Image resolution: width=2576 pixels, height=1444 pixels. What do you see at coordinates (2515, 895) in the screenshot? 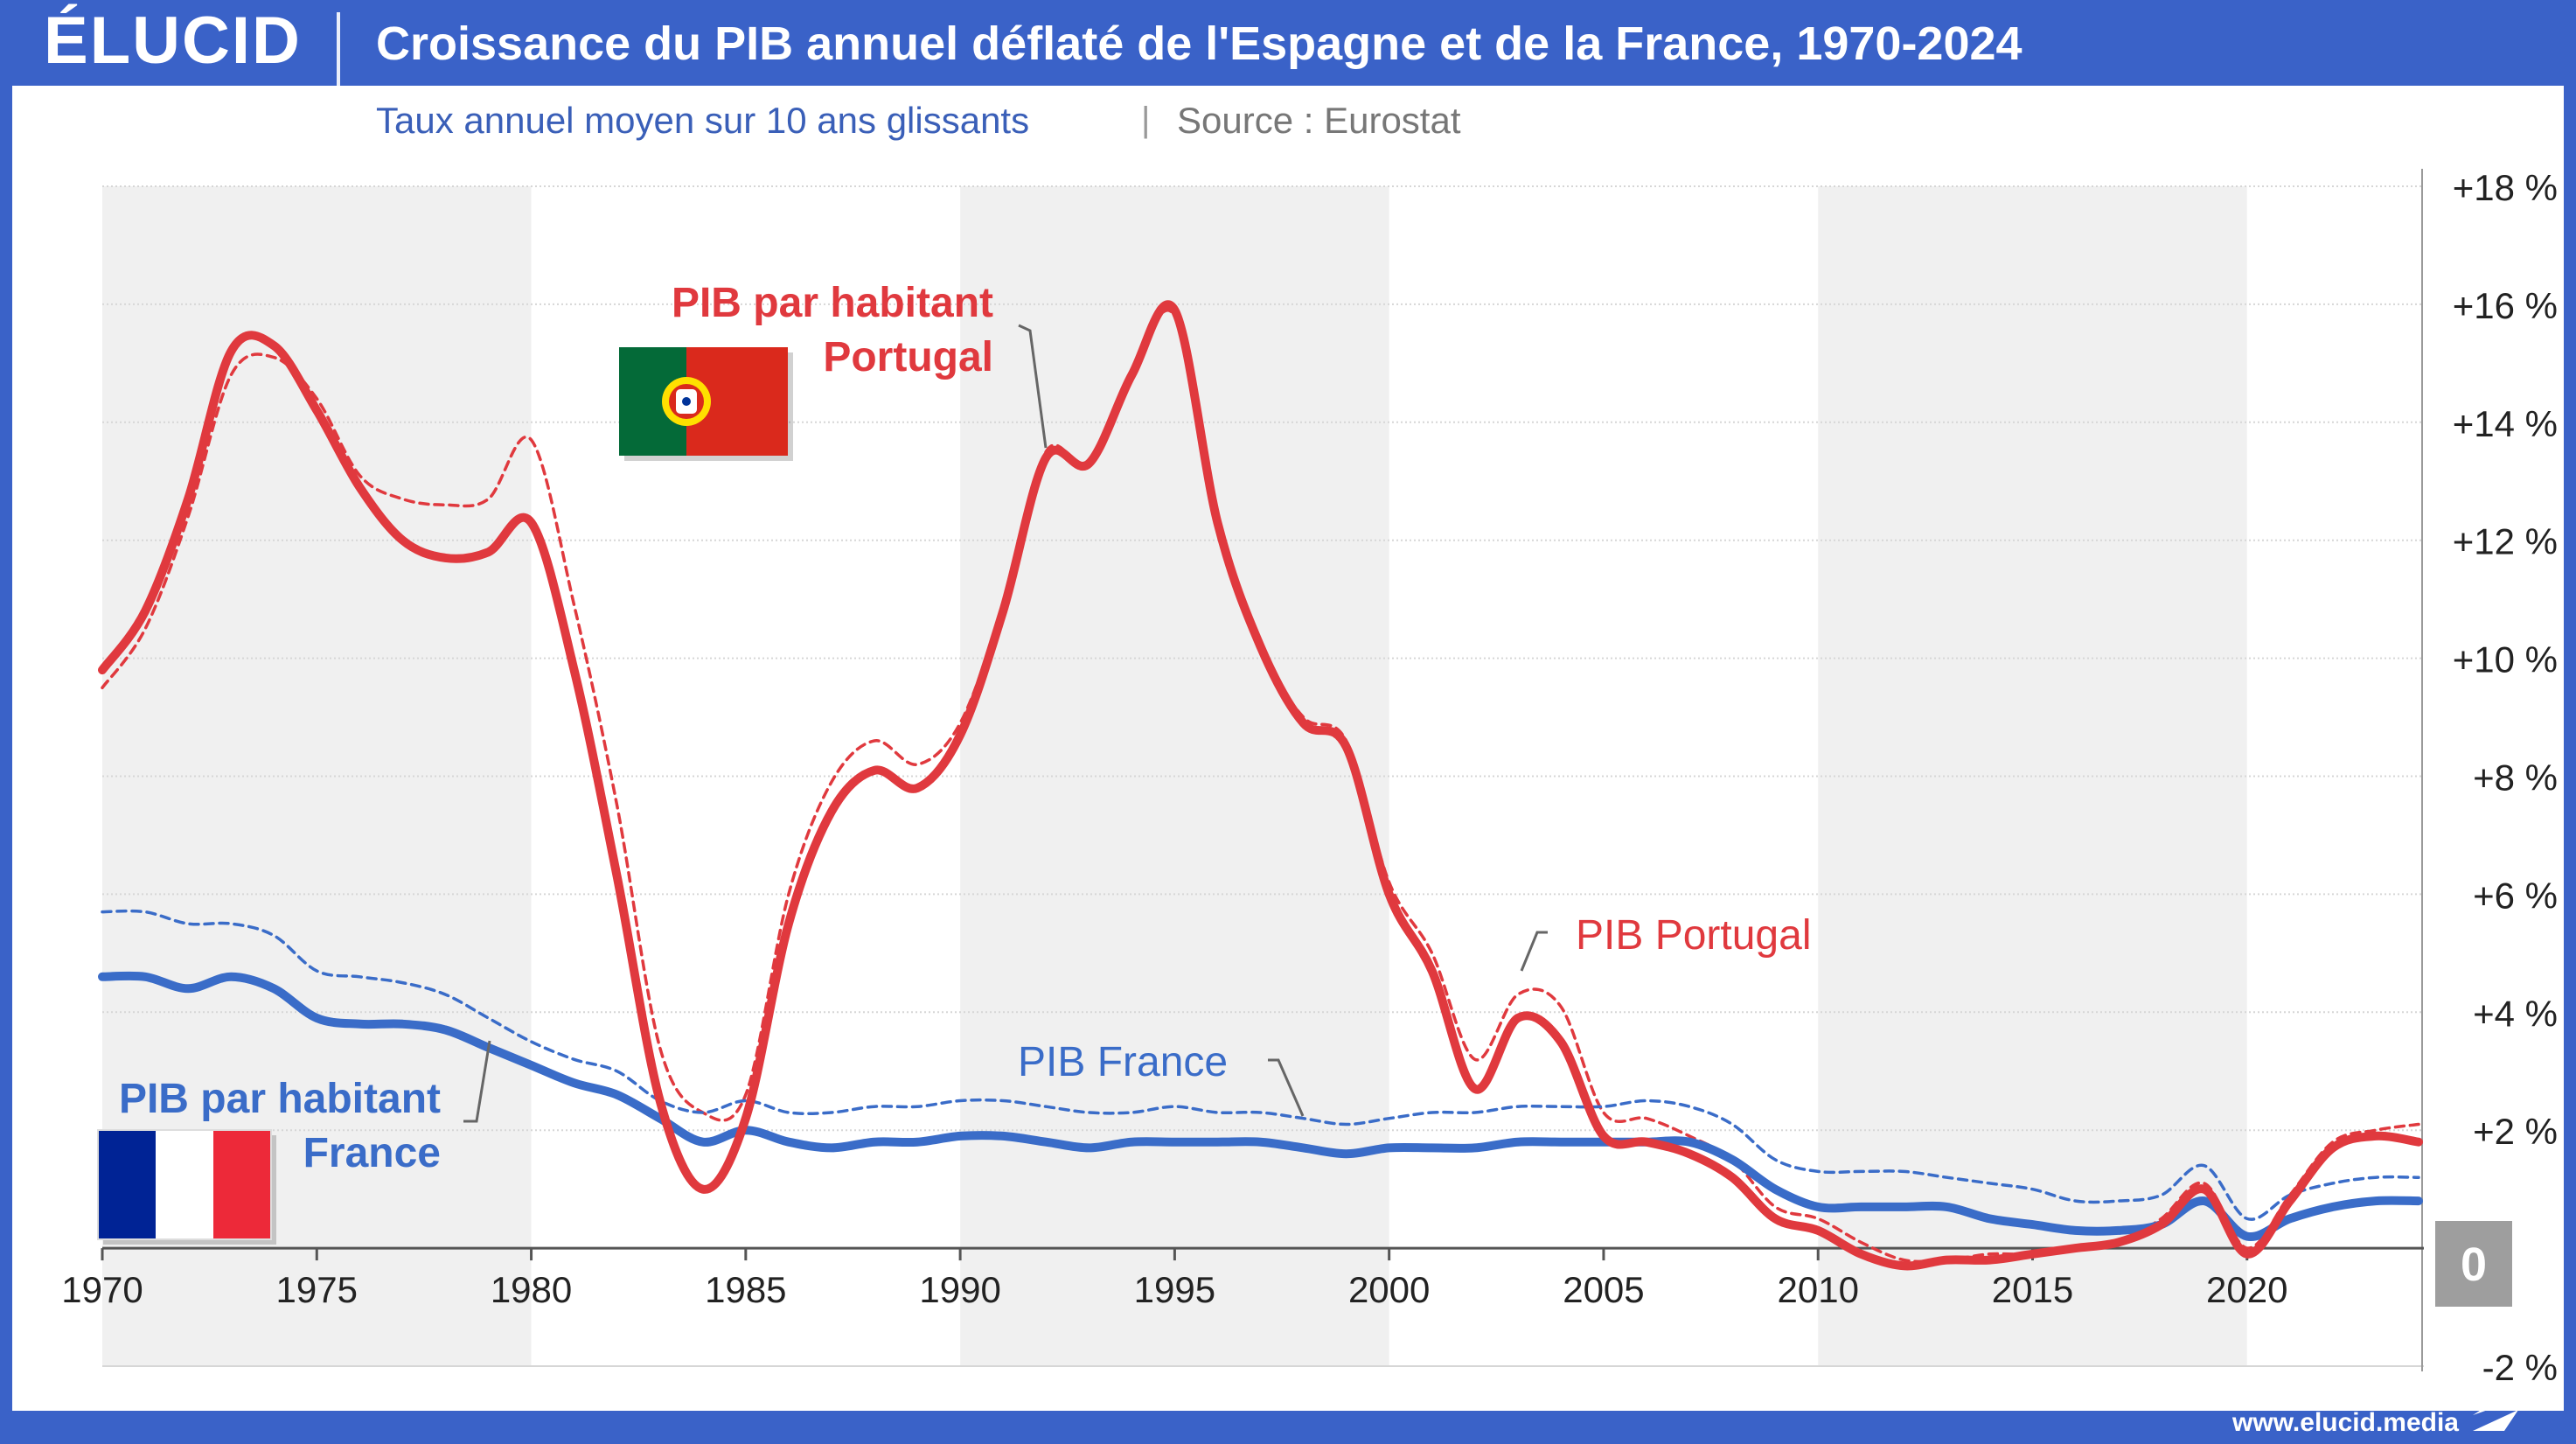
I see `y-tick-label: +6 %` at bounding box center [2515, 895].